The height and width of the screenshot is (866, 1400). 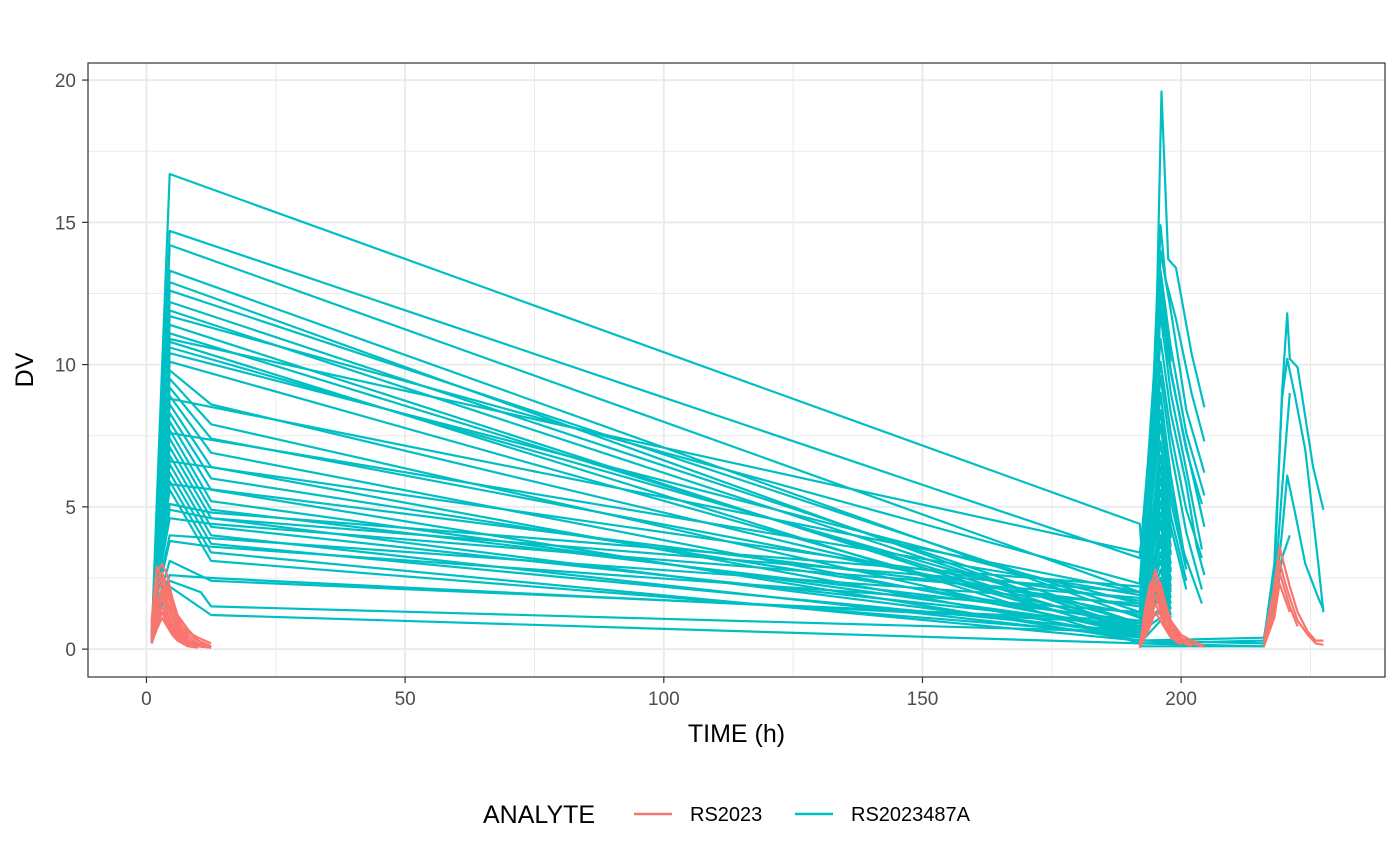 I want to click on x-tick-label: 50, so click(x=405, y=699).